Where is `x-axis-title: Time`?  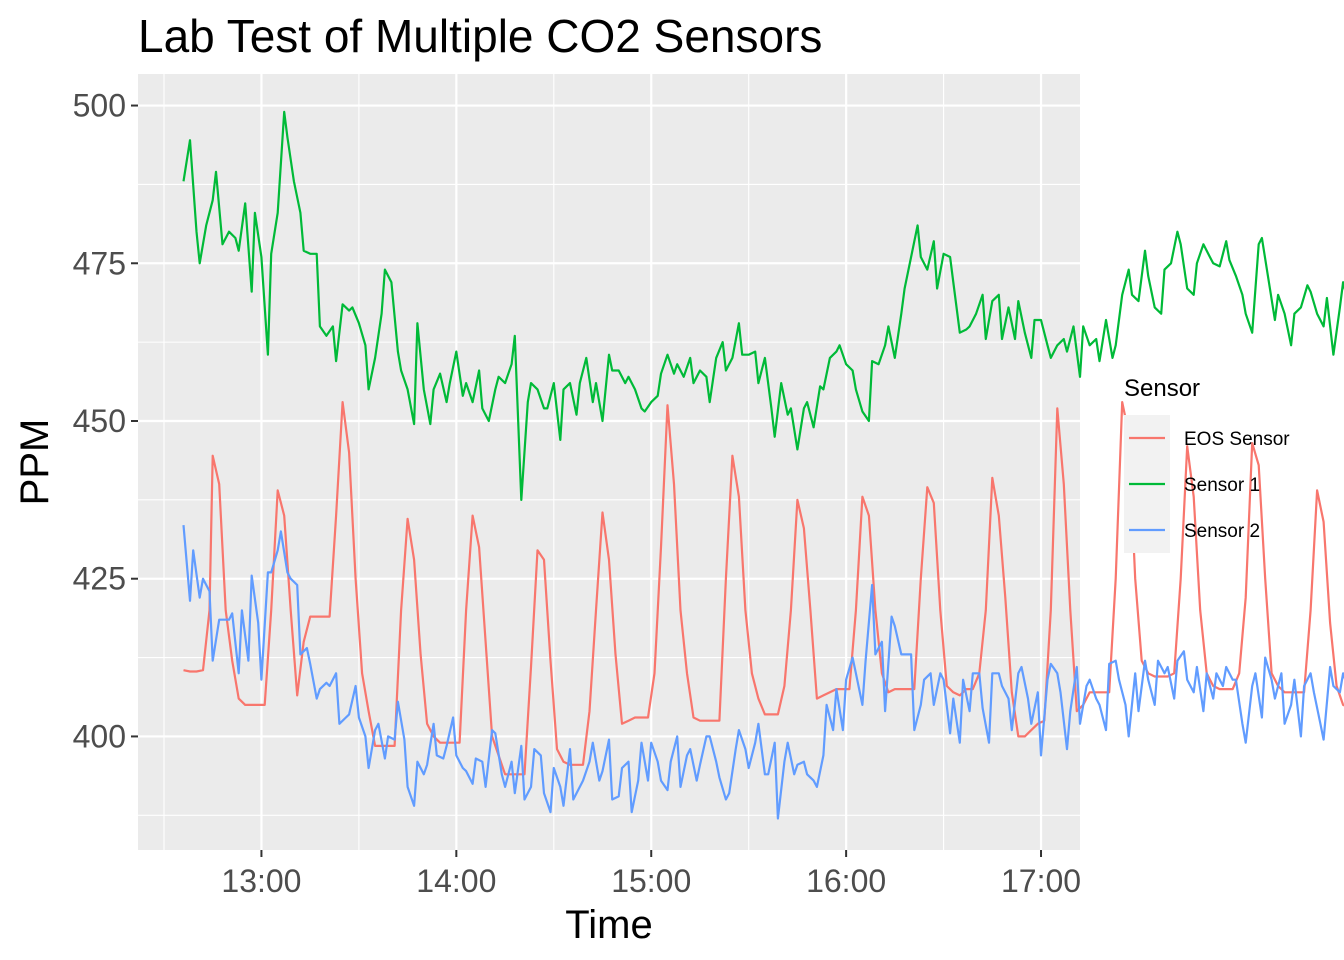
x-axis-title: Time is located at coordinates (608, 925).